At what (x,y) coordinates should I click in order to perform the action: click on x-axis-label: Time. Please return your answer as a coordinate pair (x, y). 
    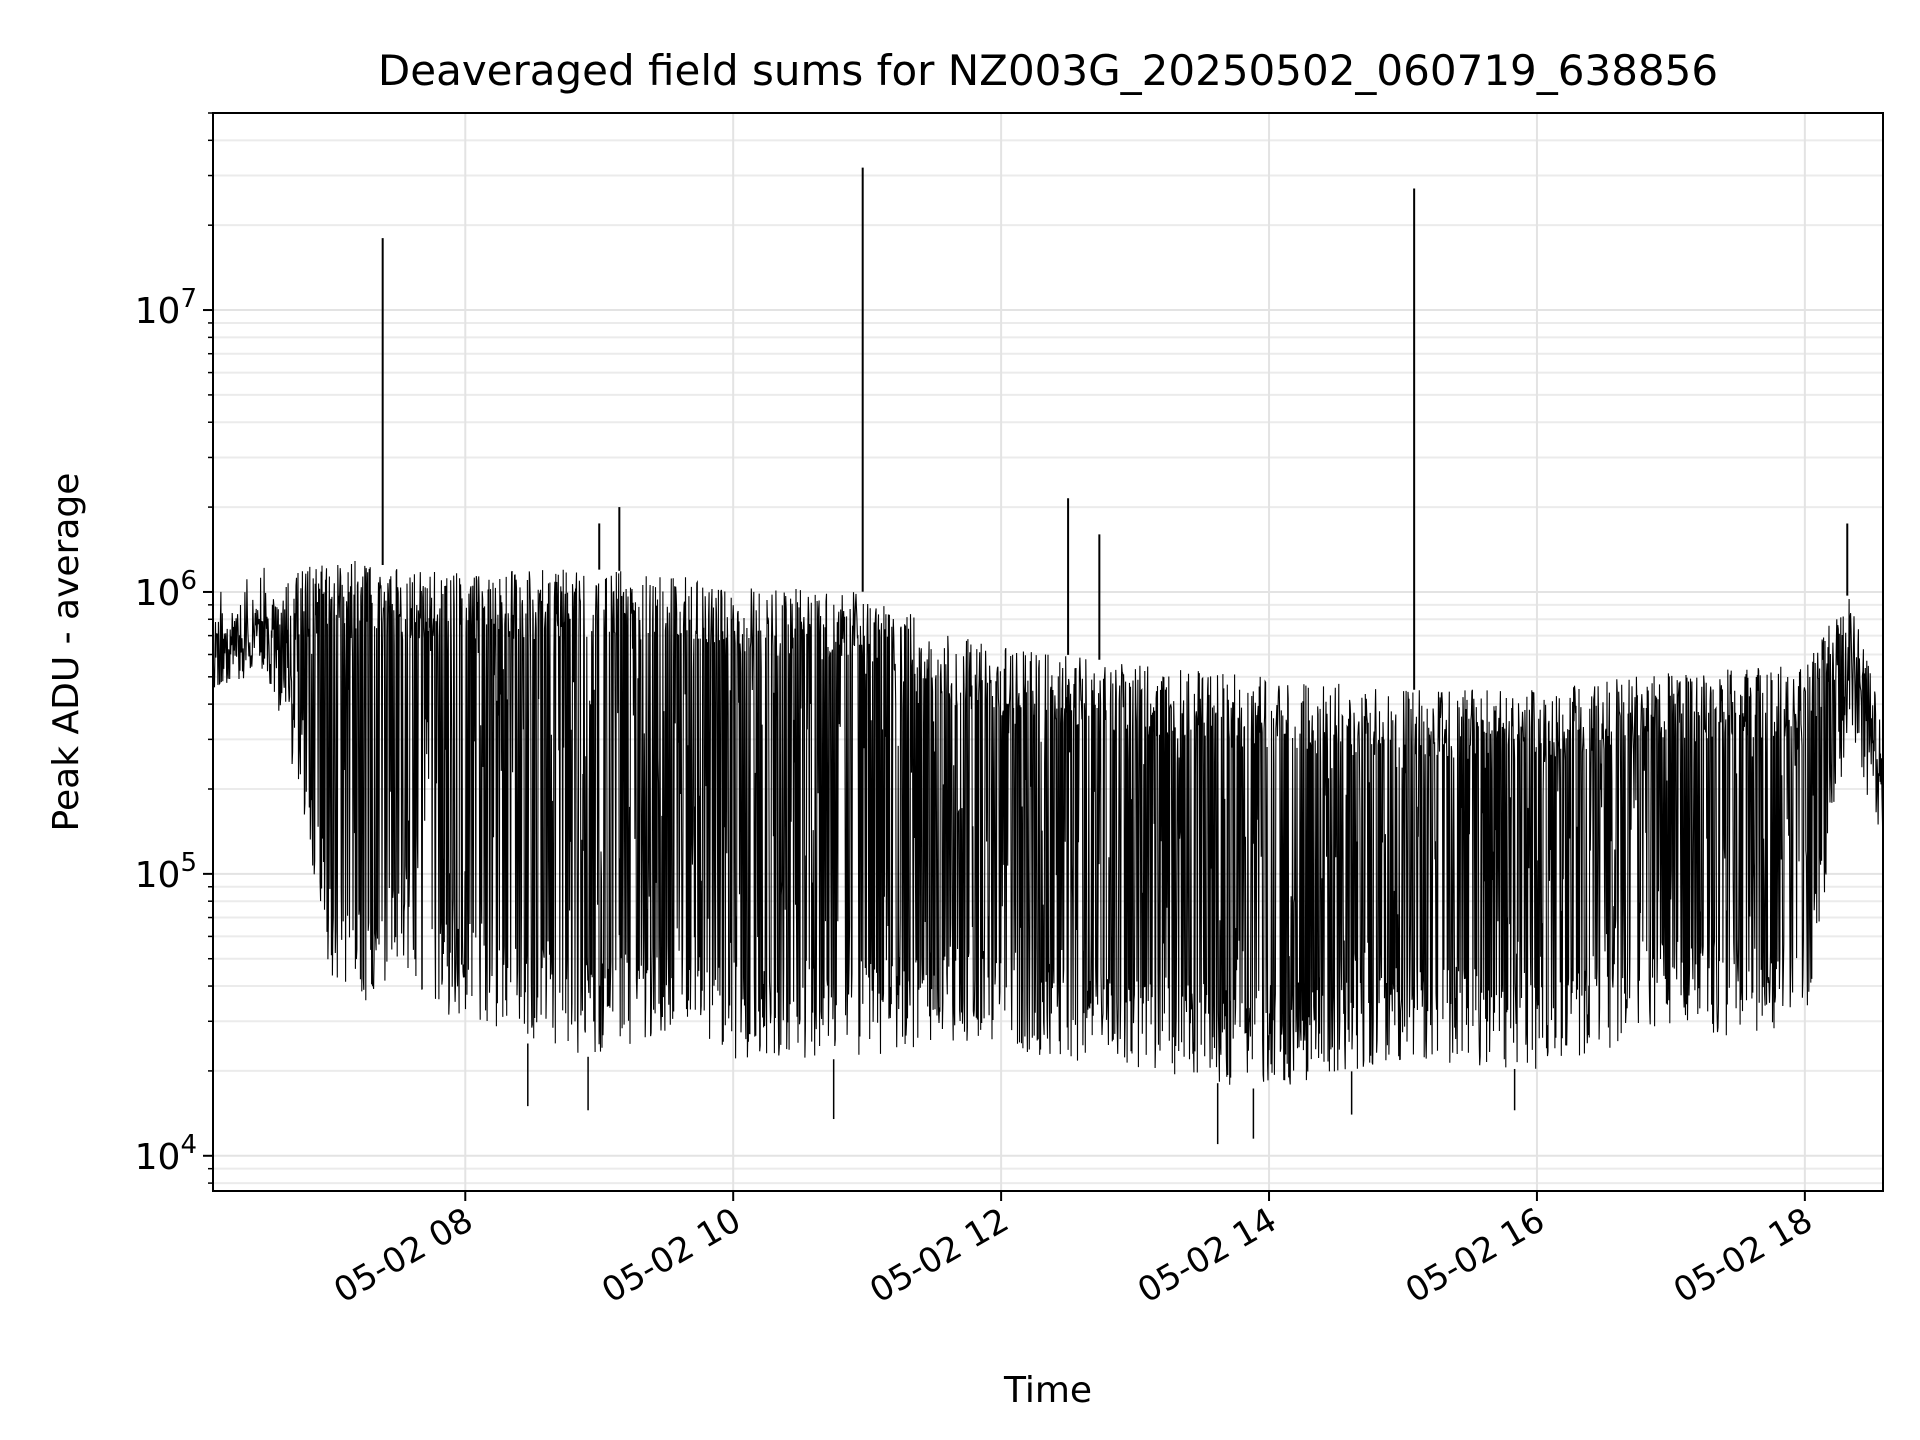
    Looking at the image, I should click on (1047, 1390).